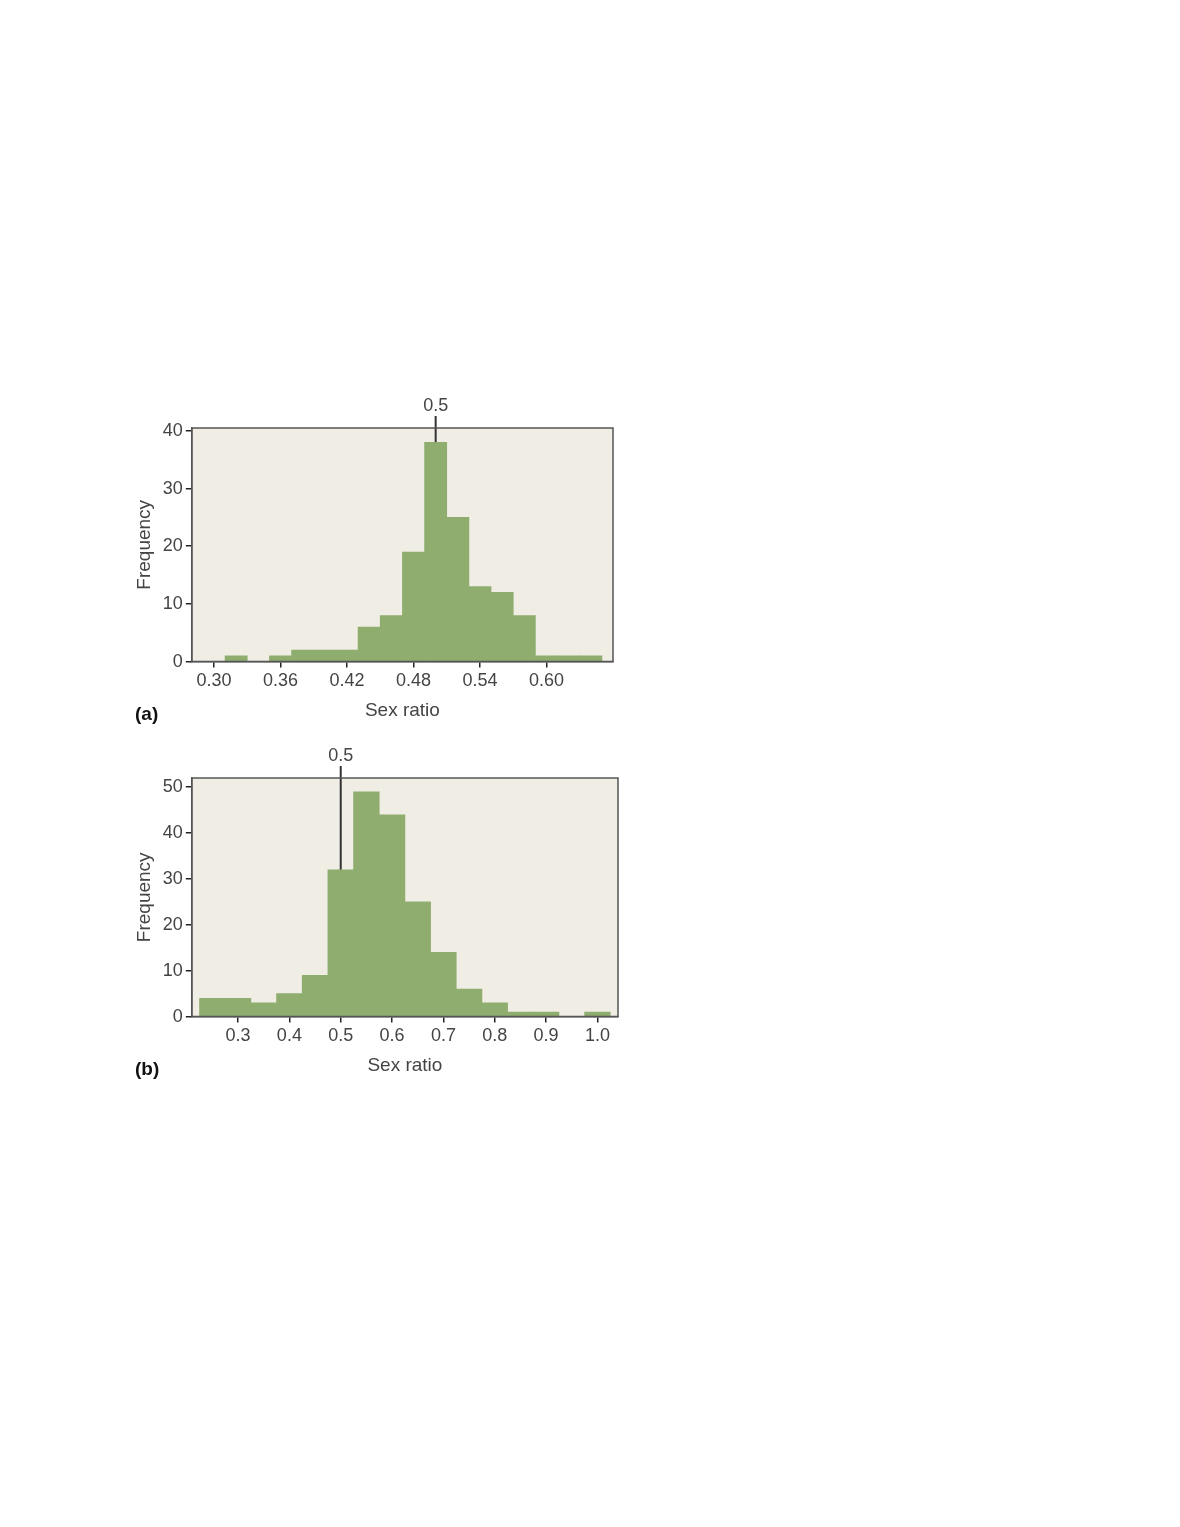  I want to click on y-tick-label: 50, so click(172, 786).